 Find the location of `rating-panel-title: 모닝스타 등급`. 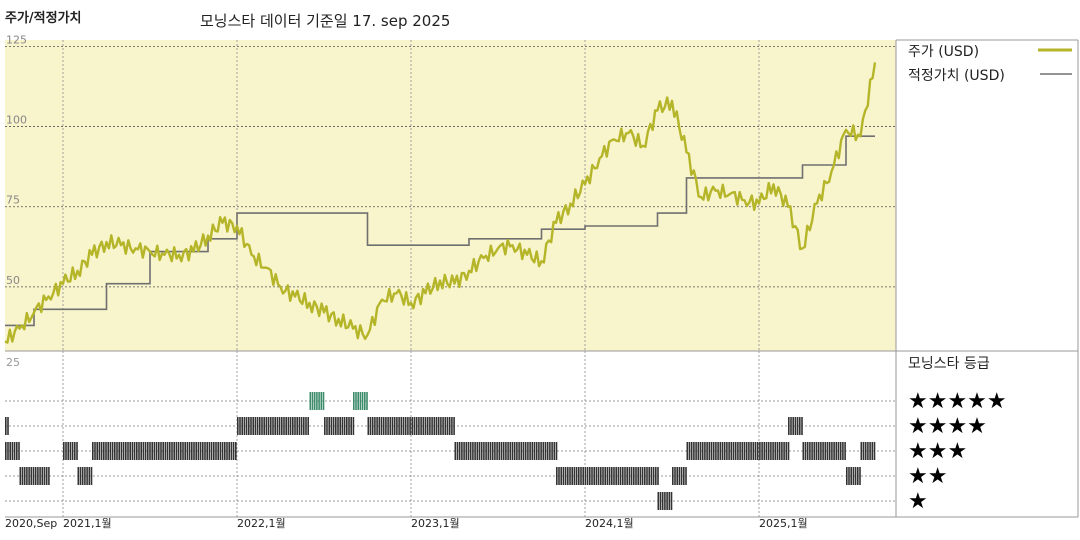

rating-panel-title: 모닝스타 등급 is located at coordinates (949, 364).